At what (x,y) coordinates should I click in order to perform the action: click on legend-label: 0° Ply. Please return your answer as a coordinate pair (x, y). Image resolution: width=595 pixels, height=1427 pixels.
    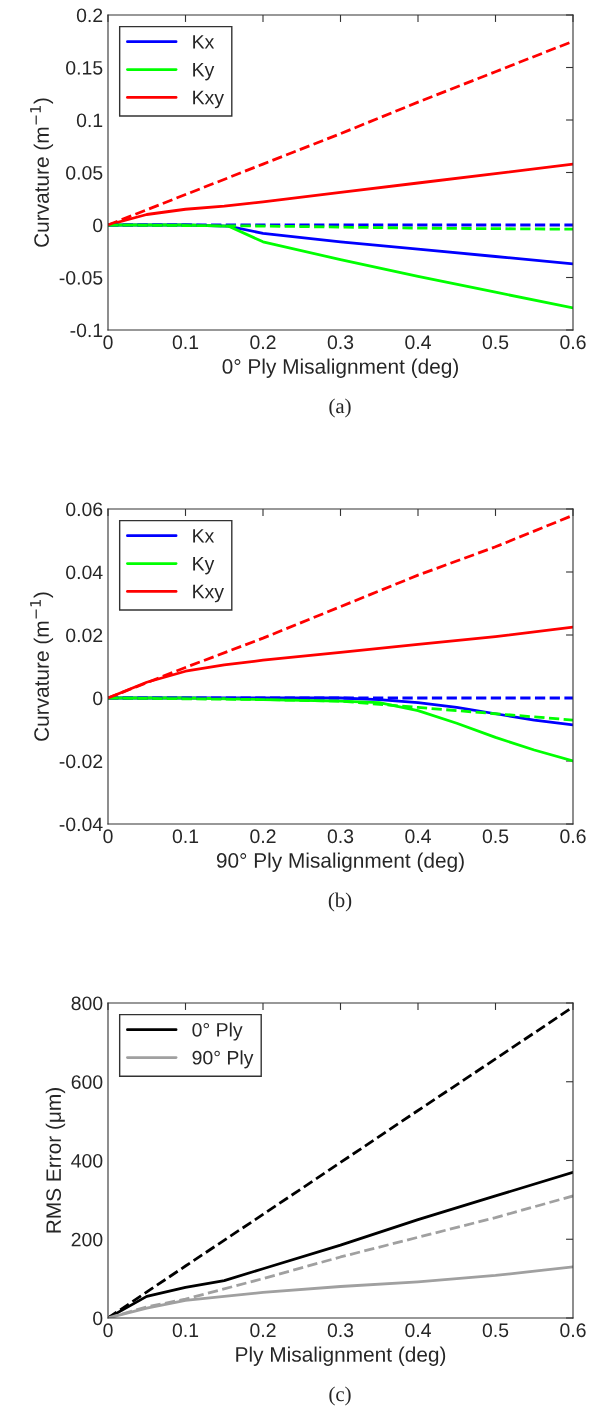
    Looking at the image, I should click on (217, 1031).